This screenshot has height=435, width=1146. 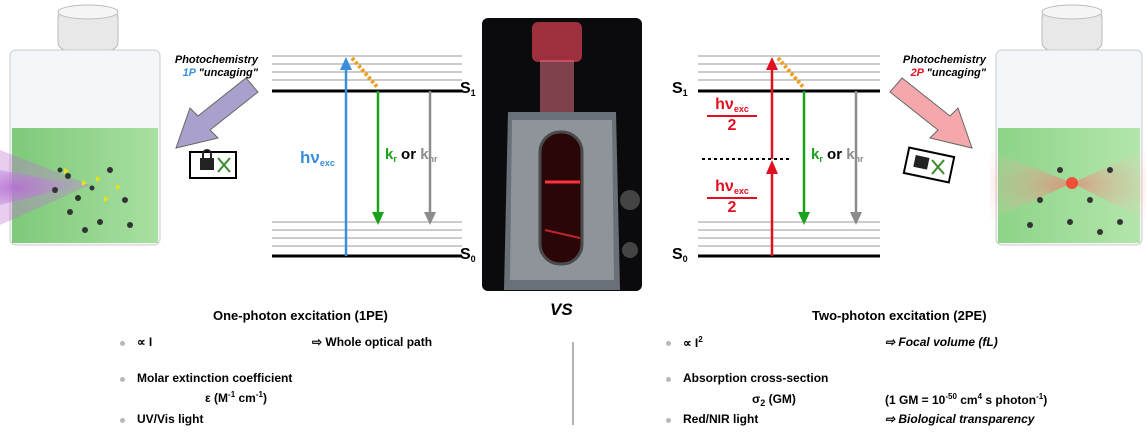 What do you see at coordinates (789, 156) in the screenshot?
I see `right-jablonski-diagram` at bounding box center [789, 156].